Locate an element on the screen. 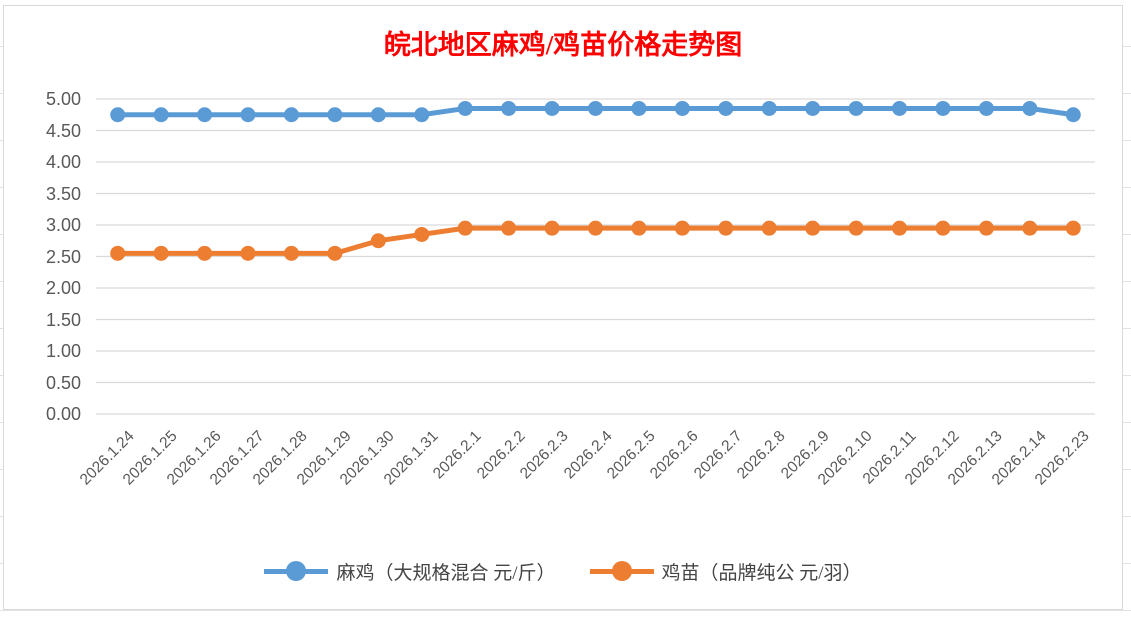 The height and width of the screenshot is (620, 1131). y-tick-label: 3.50 is located at coordinates (63, 193).